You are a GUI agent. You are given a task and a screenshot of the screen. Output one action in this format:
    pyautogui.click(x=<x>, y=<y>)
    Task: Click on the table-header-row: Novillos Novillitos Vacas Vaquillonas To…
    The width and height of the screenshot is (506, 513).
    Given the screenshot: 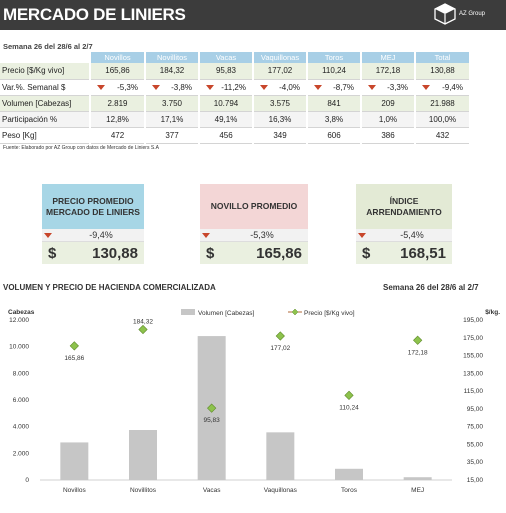 What is the action you would take?
    pyautogui.click(x=234, y=57)
    